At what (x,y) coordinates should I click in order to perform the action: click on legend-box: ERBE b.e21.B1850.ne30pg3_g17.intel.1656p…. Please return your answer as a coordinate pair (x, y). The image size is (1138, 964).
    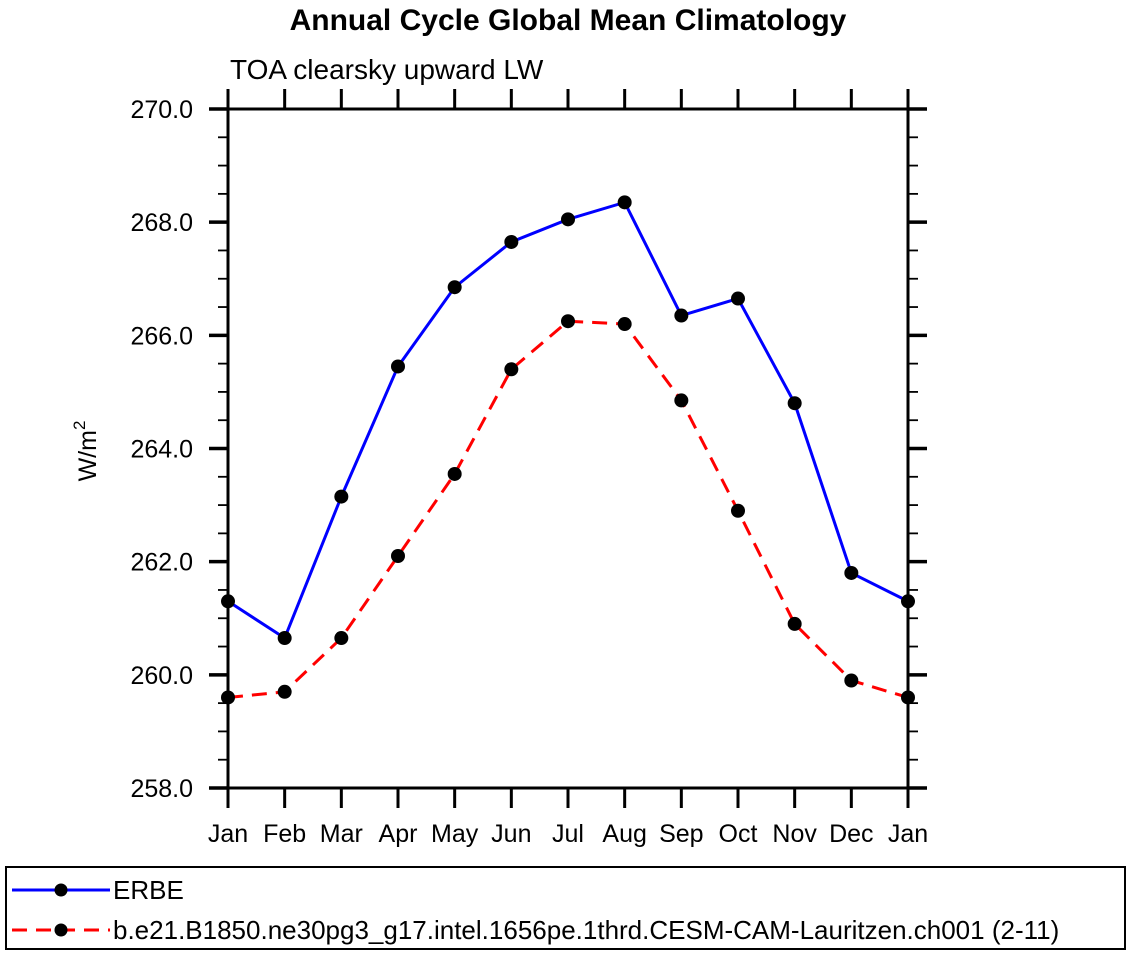
    Looking at the image, I should click on (565, 908).